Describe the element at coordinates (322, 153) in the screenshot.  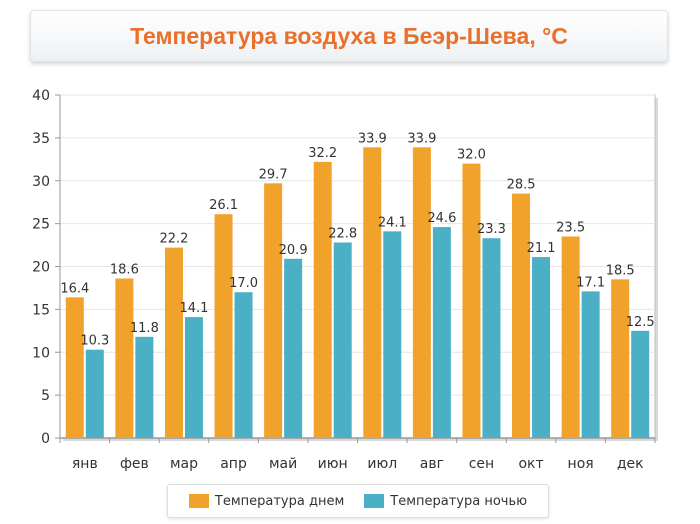
I see `data-label-day: 32.2` at that location.